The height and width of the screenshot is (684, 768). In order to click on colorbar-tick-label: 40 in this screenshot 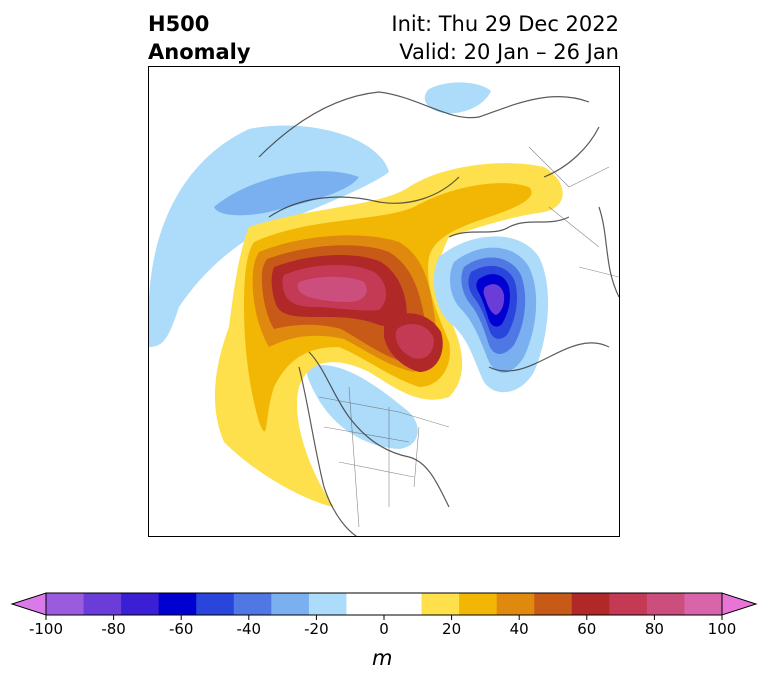, I will do `click(519, 629)`.